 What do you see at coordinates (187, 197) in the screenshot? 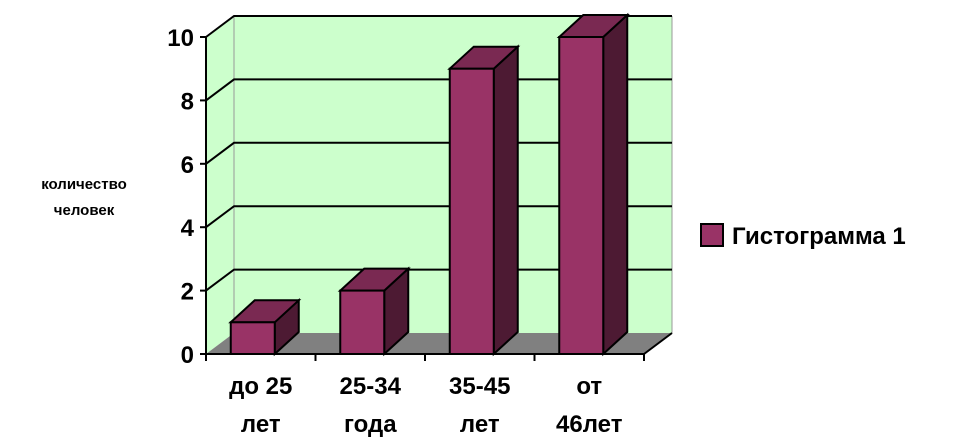
I see `y-axis: 0 2 4 6 8 10` at bounding box center [187, 197].